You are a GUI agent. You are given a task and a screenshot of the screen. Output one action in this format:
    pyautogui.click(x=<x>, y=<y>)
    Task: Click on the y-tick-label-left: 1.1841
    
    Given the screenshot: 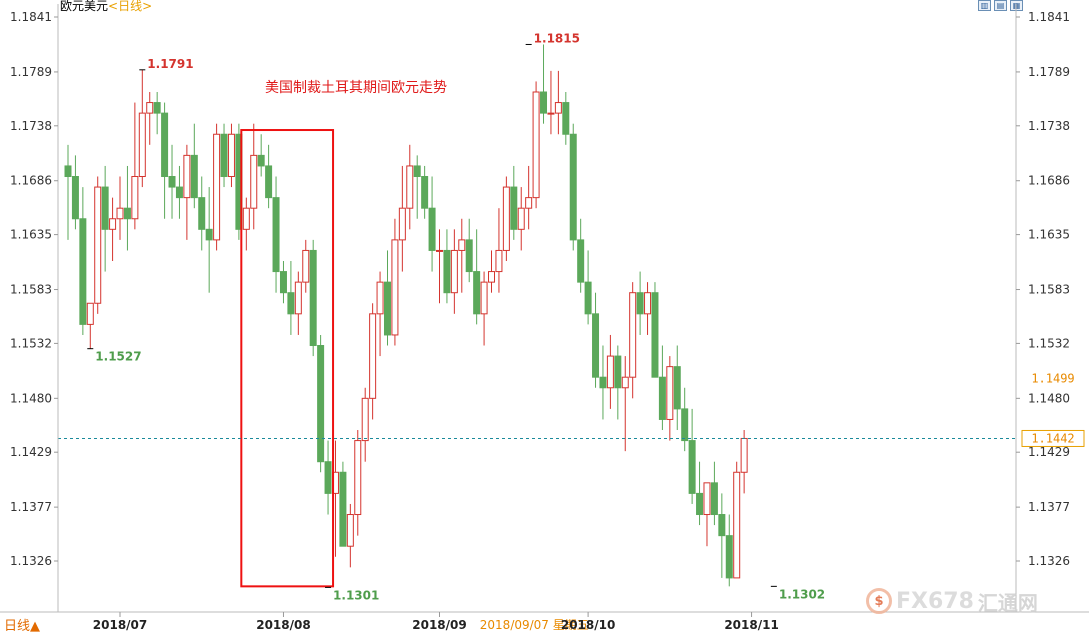 What is the action you would take?
    pyautogui.click(x=31, y=17)
    